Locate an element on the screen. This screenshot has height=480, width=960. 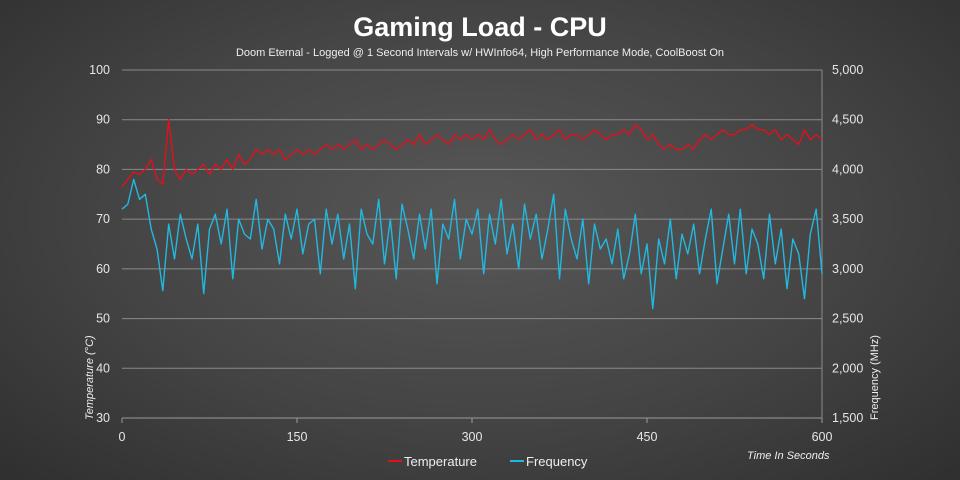
y-left-tick-label: 100 is located at coordinates (99, 70).